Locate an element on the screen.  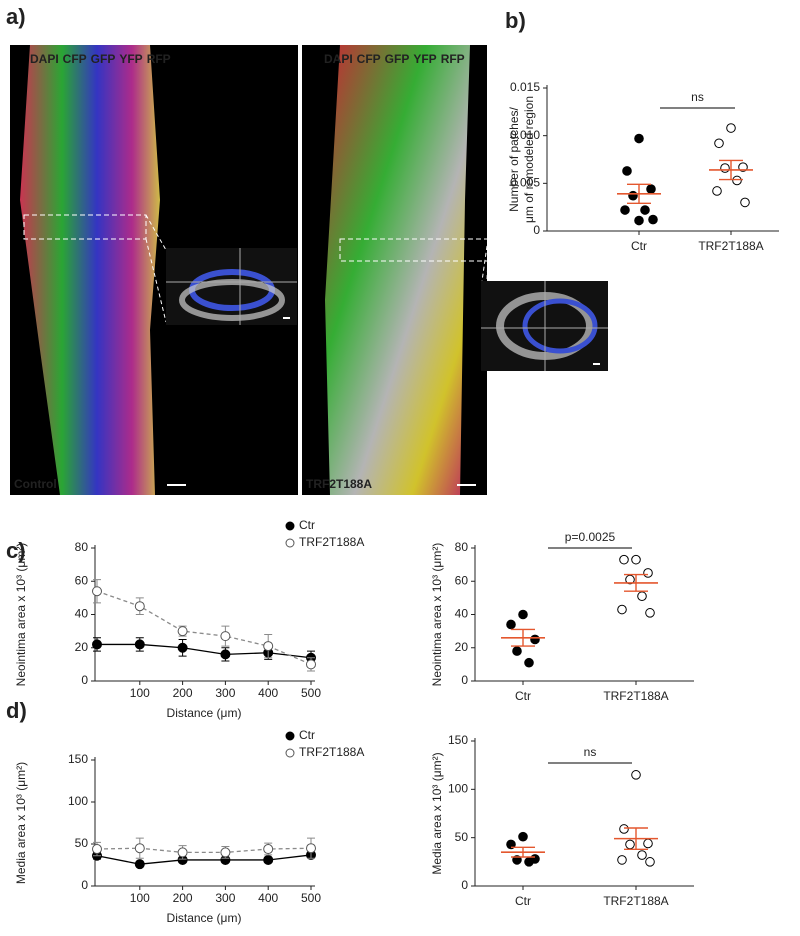
annotation: ns is located at coordinates (590, 752).